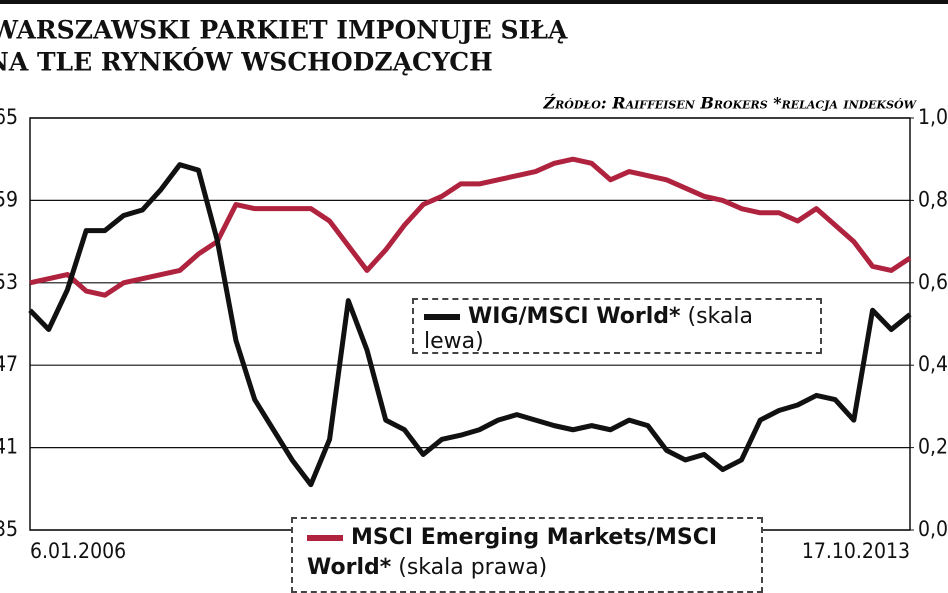  What do you see at coordinates (246, 62) in the screenshot?
I see `chart-subtitle: NA TLE RYNKÓW WSCHODZĄCYCH` at bounding box center [246, 62].